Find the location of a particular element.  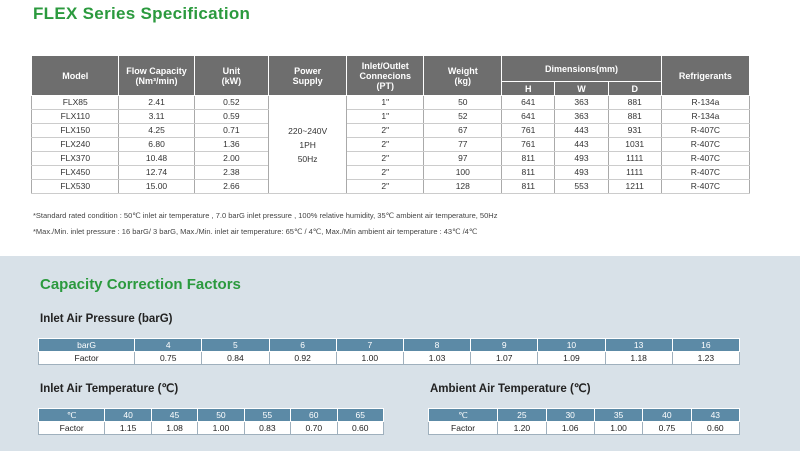

table-row: FLX370 10.48 2.00 2" 97 811 493 1111 R-407C is located at coordinates (390, 158).